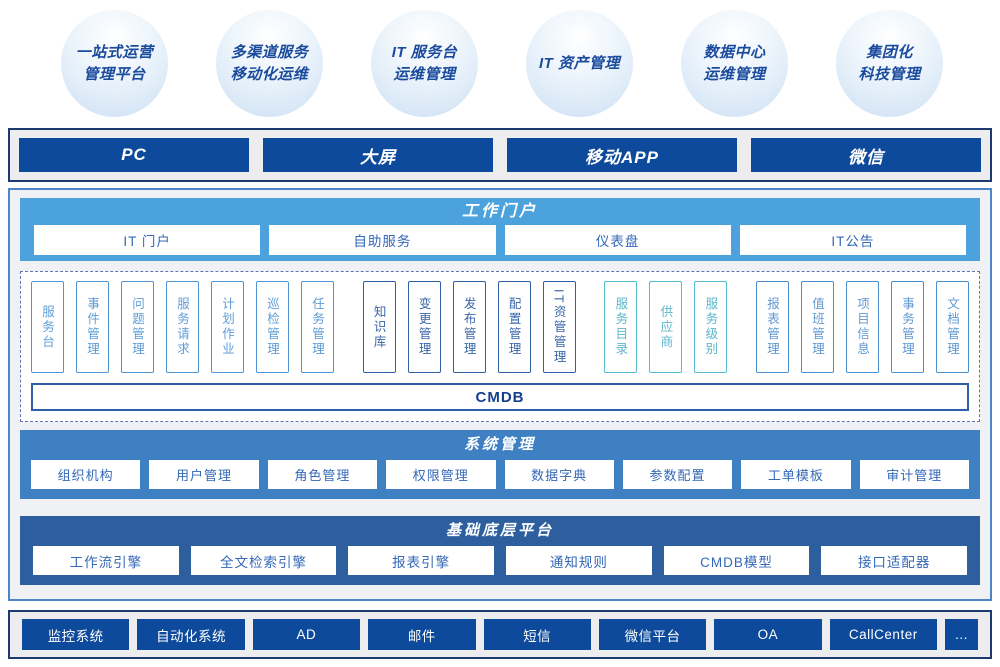 The width and height of the screenshot is (1000, 667). I want to click on module-service-request: 服务请求, so click(182, 327).